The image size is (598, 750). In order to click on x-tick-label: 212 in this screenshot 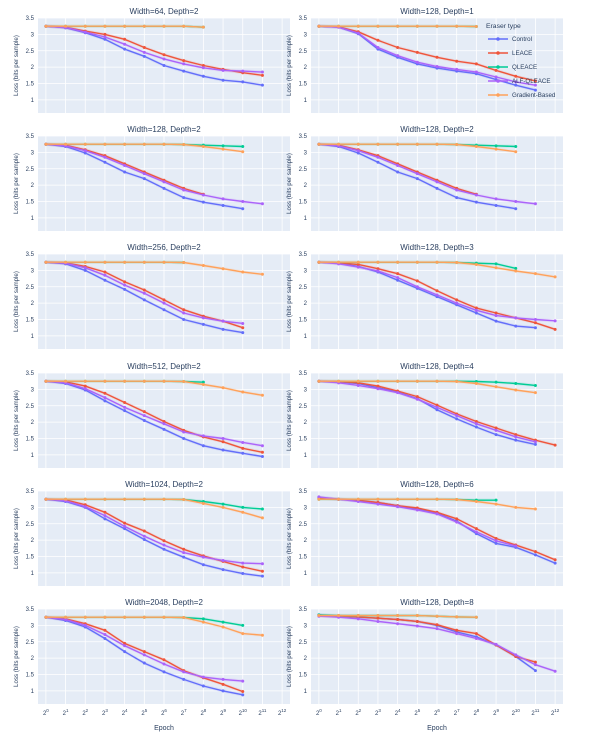, I will do `click(555, 712)`.